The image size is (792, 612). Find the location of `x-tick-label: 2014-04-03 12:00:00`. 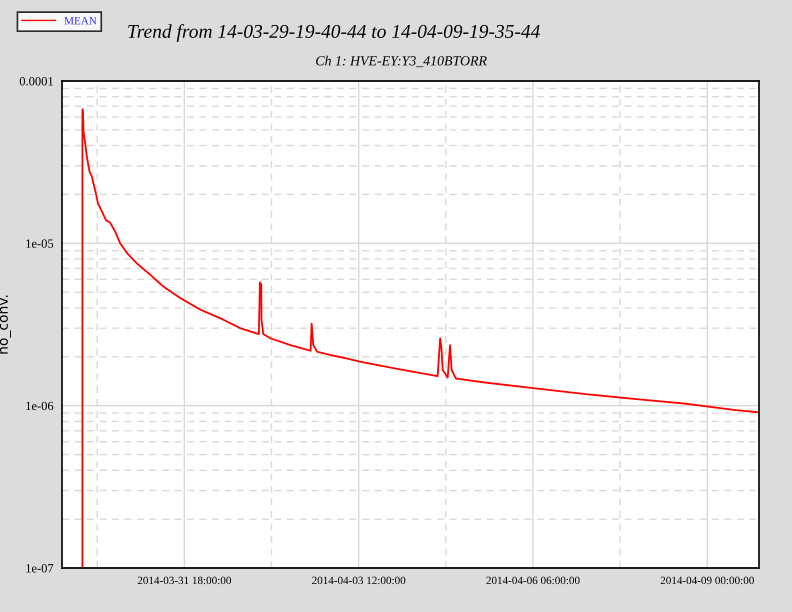

x-tick-label: 2014-04-03 12:00:00 is located at coordinates (359, 580).